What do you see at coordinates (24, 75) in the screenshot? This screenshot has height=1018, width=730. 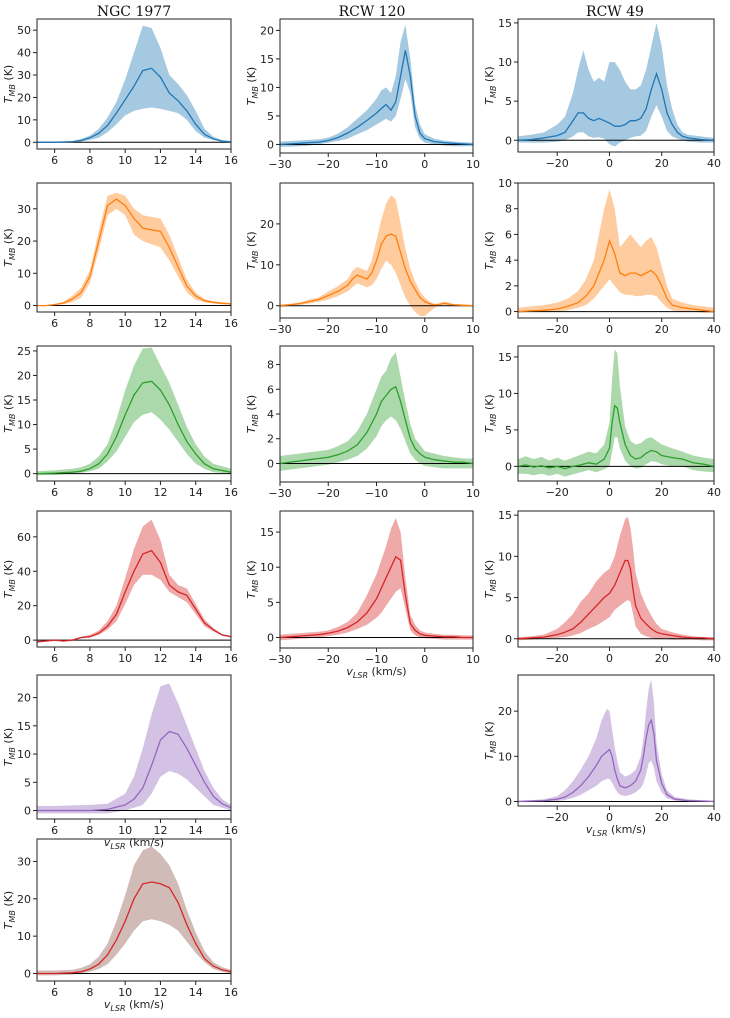 I see `y-tick-label: 30` at bounding box center [24, 75].